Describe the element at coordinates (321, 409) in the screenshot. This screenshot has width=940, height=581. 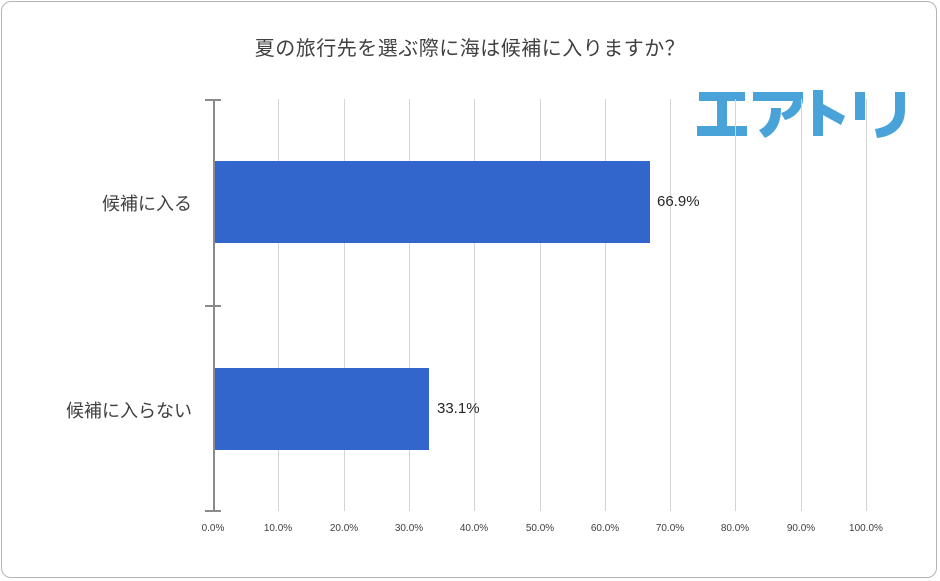
I see `bar-not-include` at that location.